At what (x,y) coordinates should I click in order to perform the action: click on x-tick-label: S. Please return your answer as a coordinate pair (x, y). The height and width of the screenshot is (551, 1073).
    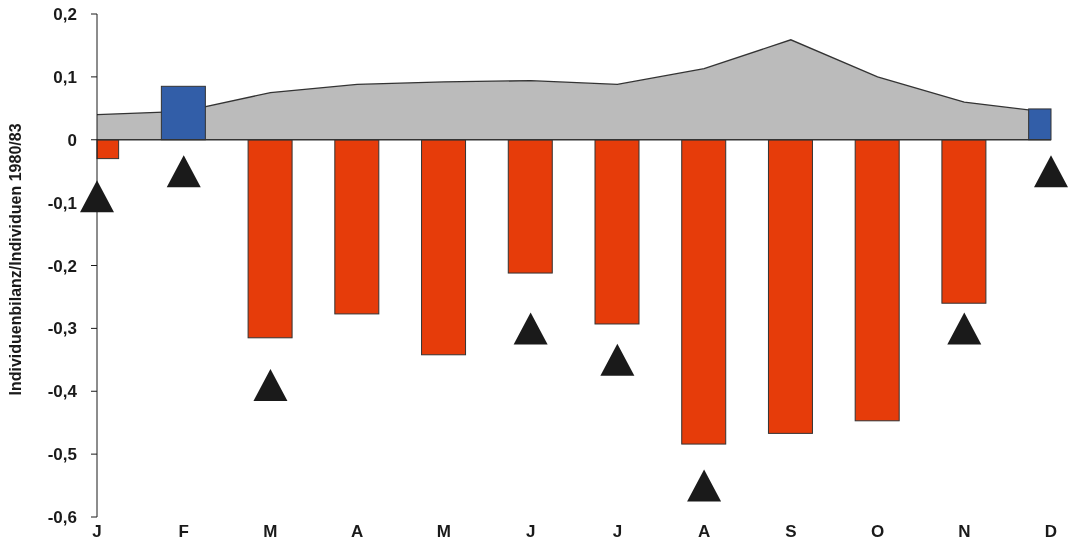
    Looking at the image, I should click on (791, 532).